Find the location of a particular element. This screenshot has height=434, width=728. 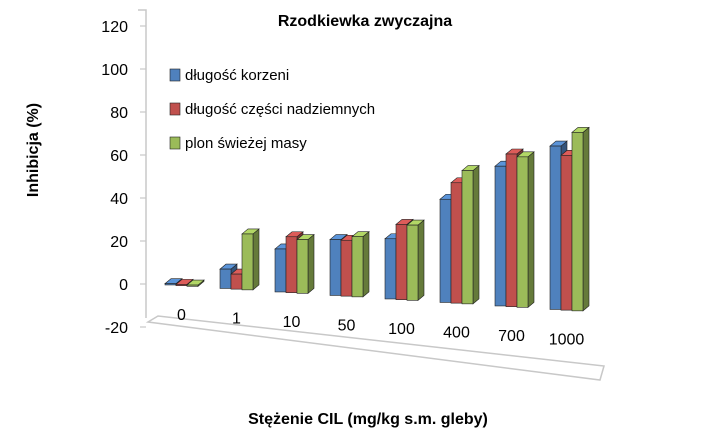

y-tick-label: 20 is located at coordinates (119, 242).